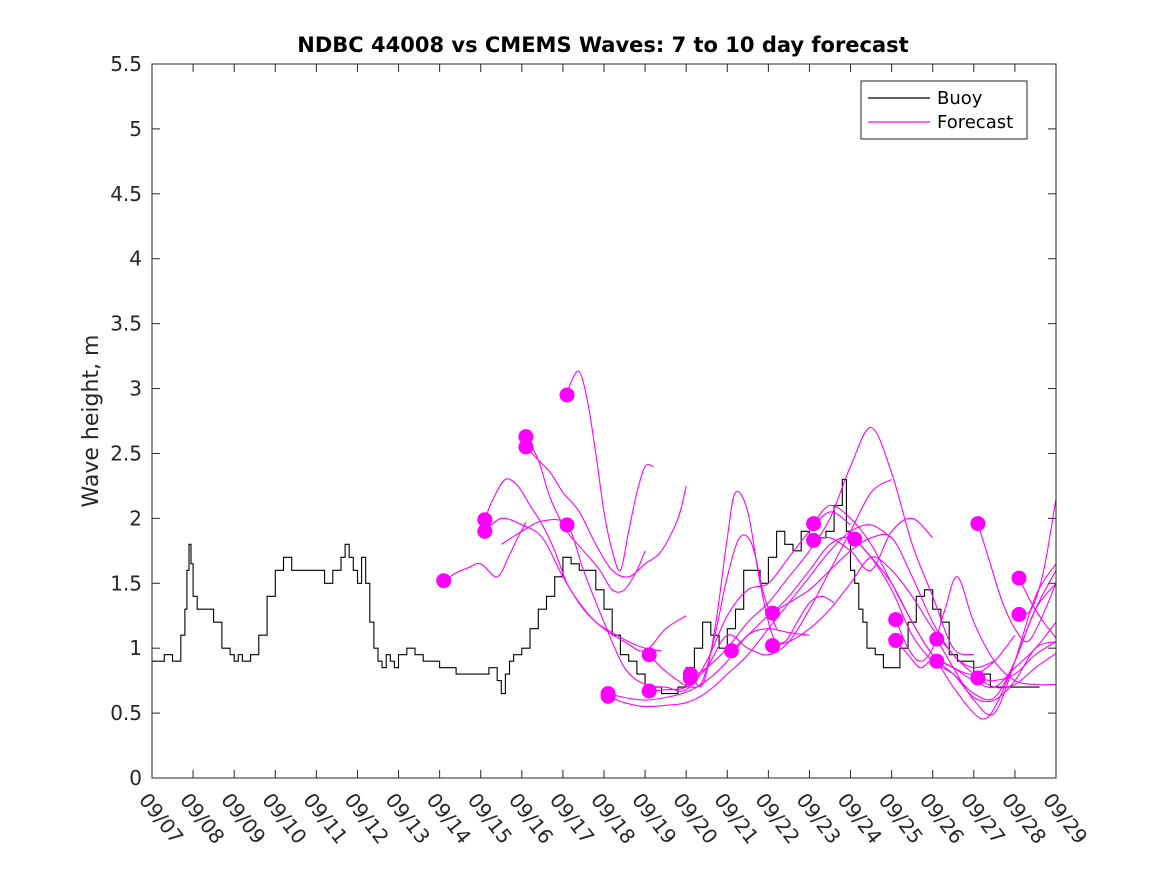 The height and width of the screenshot is (875, 1167). I want to click on legend-box, so click(944, 110).